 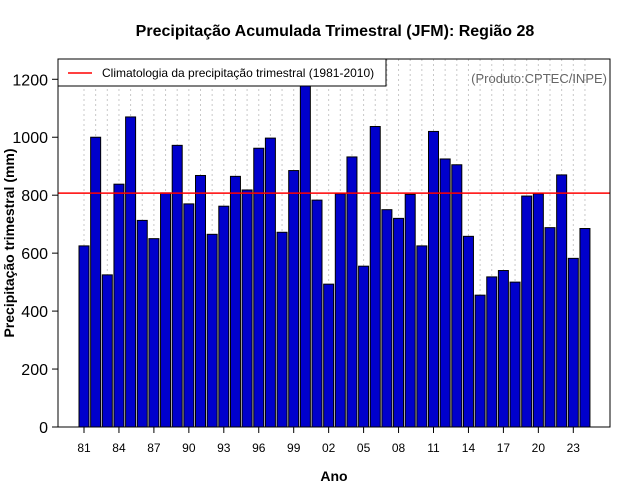 What do you see at coordinates (154, 333) in the screenshot?
I see `bar-1987` at bounding box center [154, 333].